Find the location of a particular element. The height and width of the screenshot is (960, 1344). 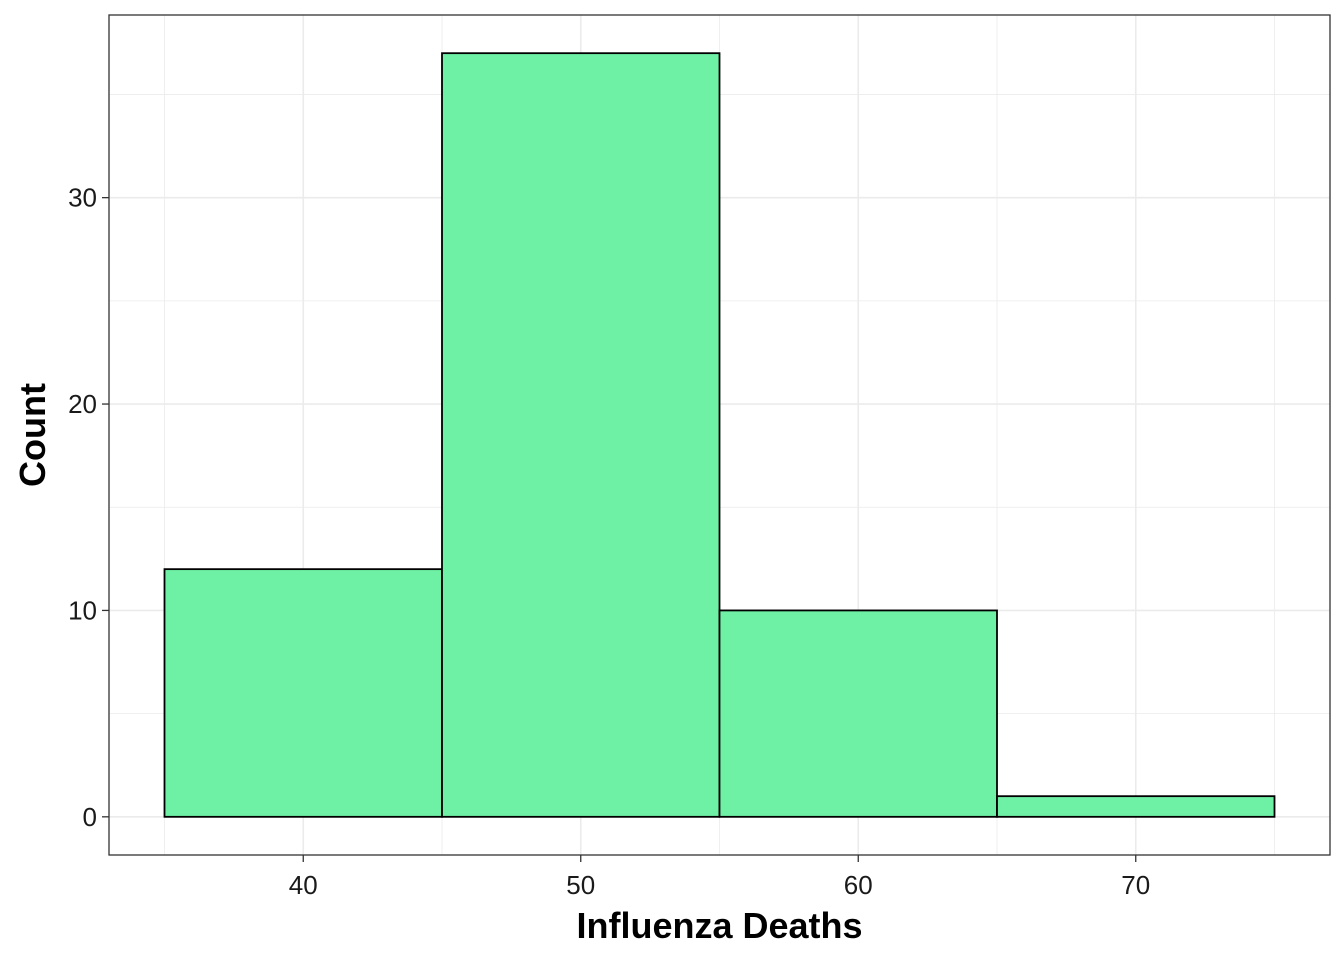

x-tick-label: 50 is located at coordinates (580, 885).